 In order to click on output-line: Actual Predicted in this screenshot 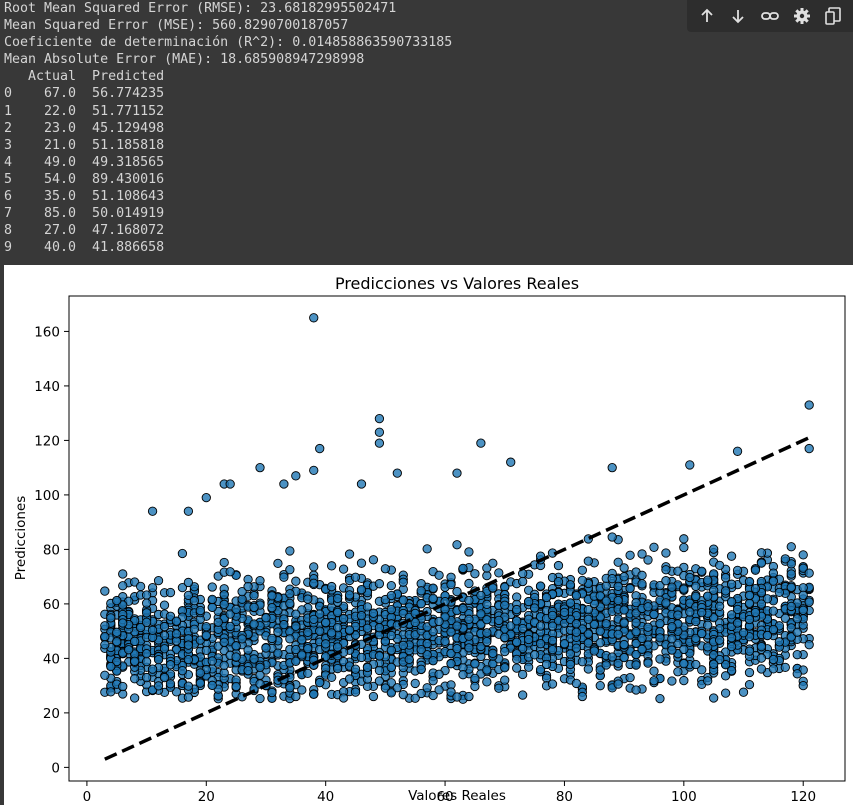, I will do `click(84, 77)`.